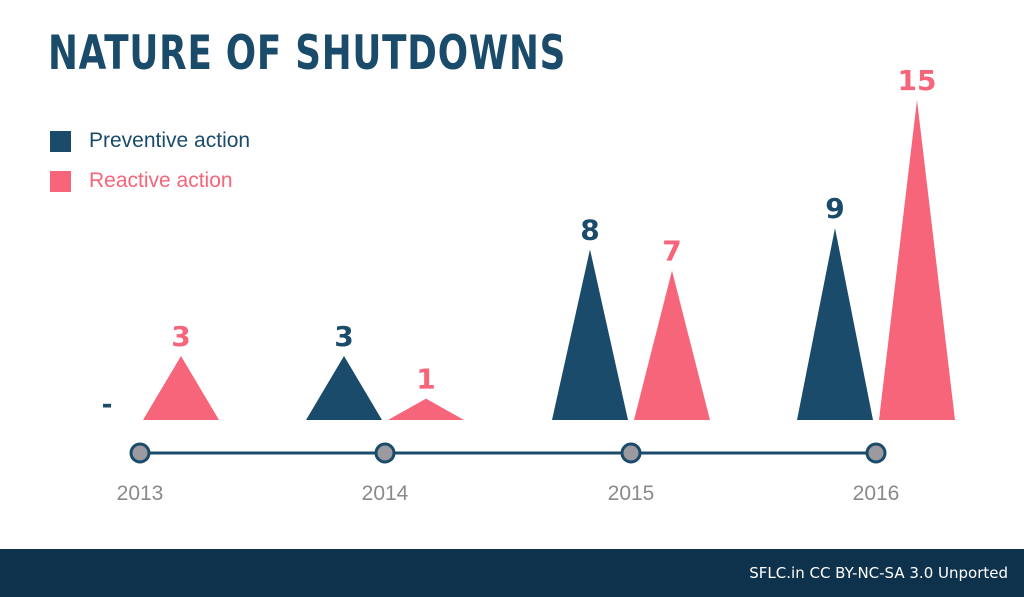 The width and height of the screenshot is (1024, 597). I want to click on year-label-2016: 2016, so click(876, 493).